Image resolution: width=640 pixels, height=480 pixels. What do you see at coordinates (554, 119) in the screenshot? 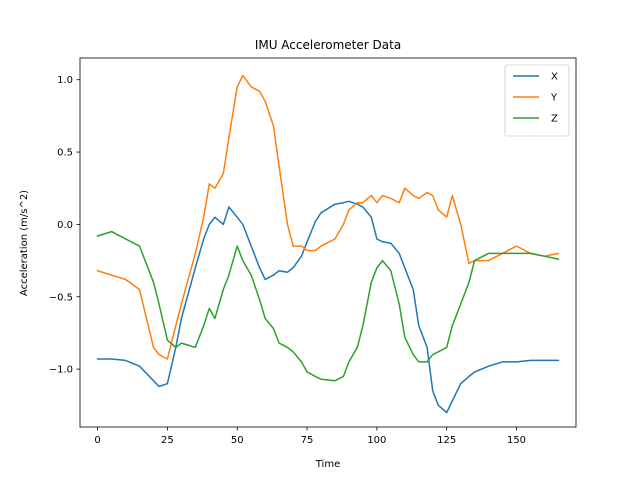
I see `legend-label-z: Z` at bounding box center [554, 119].